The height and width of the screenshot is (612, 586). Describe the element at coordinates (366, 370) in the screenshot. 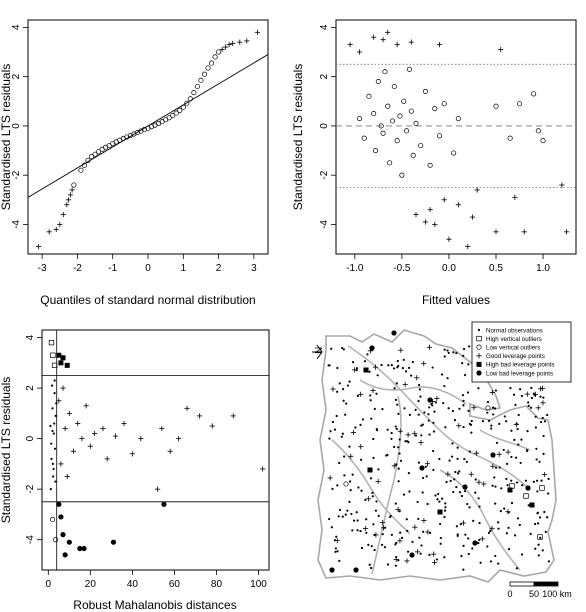

I see `map-observation-filled-square` at that location.